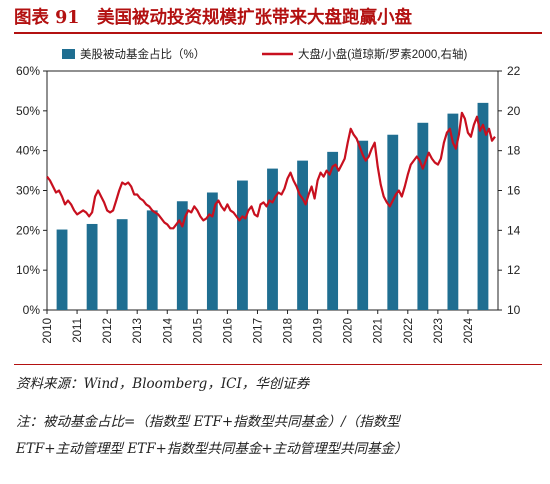 This screenshot has width=550, height=484. What do you see at coordinates (28, 111) in the screenshot?
I see `left-axis-tick-label: 50%` at bounding box center [28, 111].